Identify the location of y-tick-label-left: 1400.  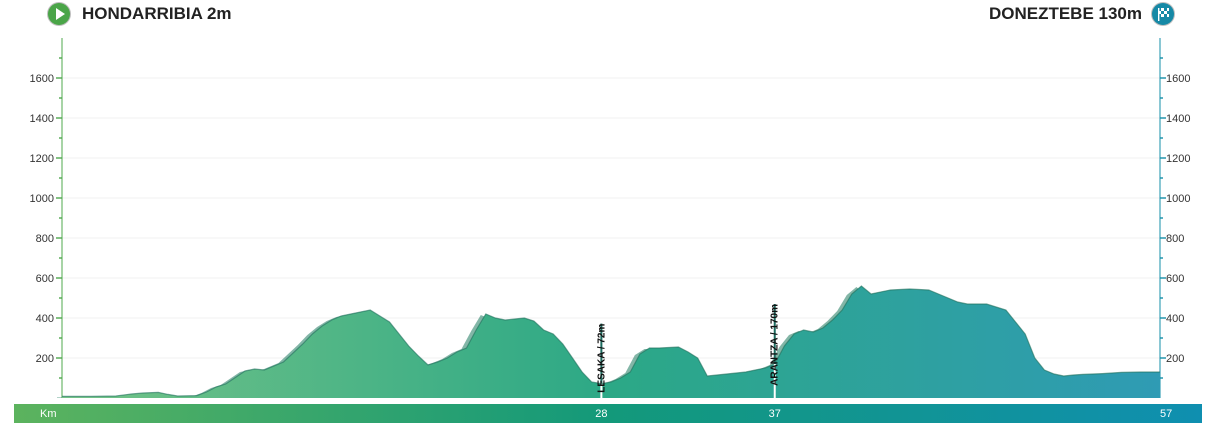
(42, 119).